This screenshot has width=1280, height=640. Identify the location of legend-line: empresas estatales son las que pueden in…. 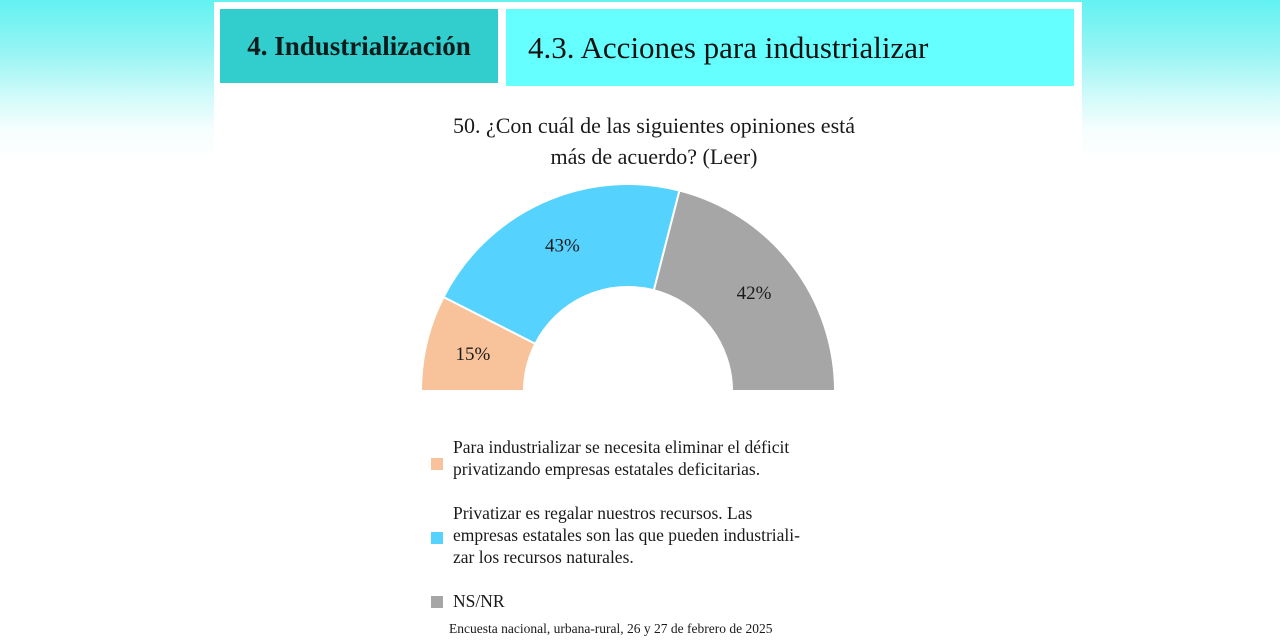
(626, 535).